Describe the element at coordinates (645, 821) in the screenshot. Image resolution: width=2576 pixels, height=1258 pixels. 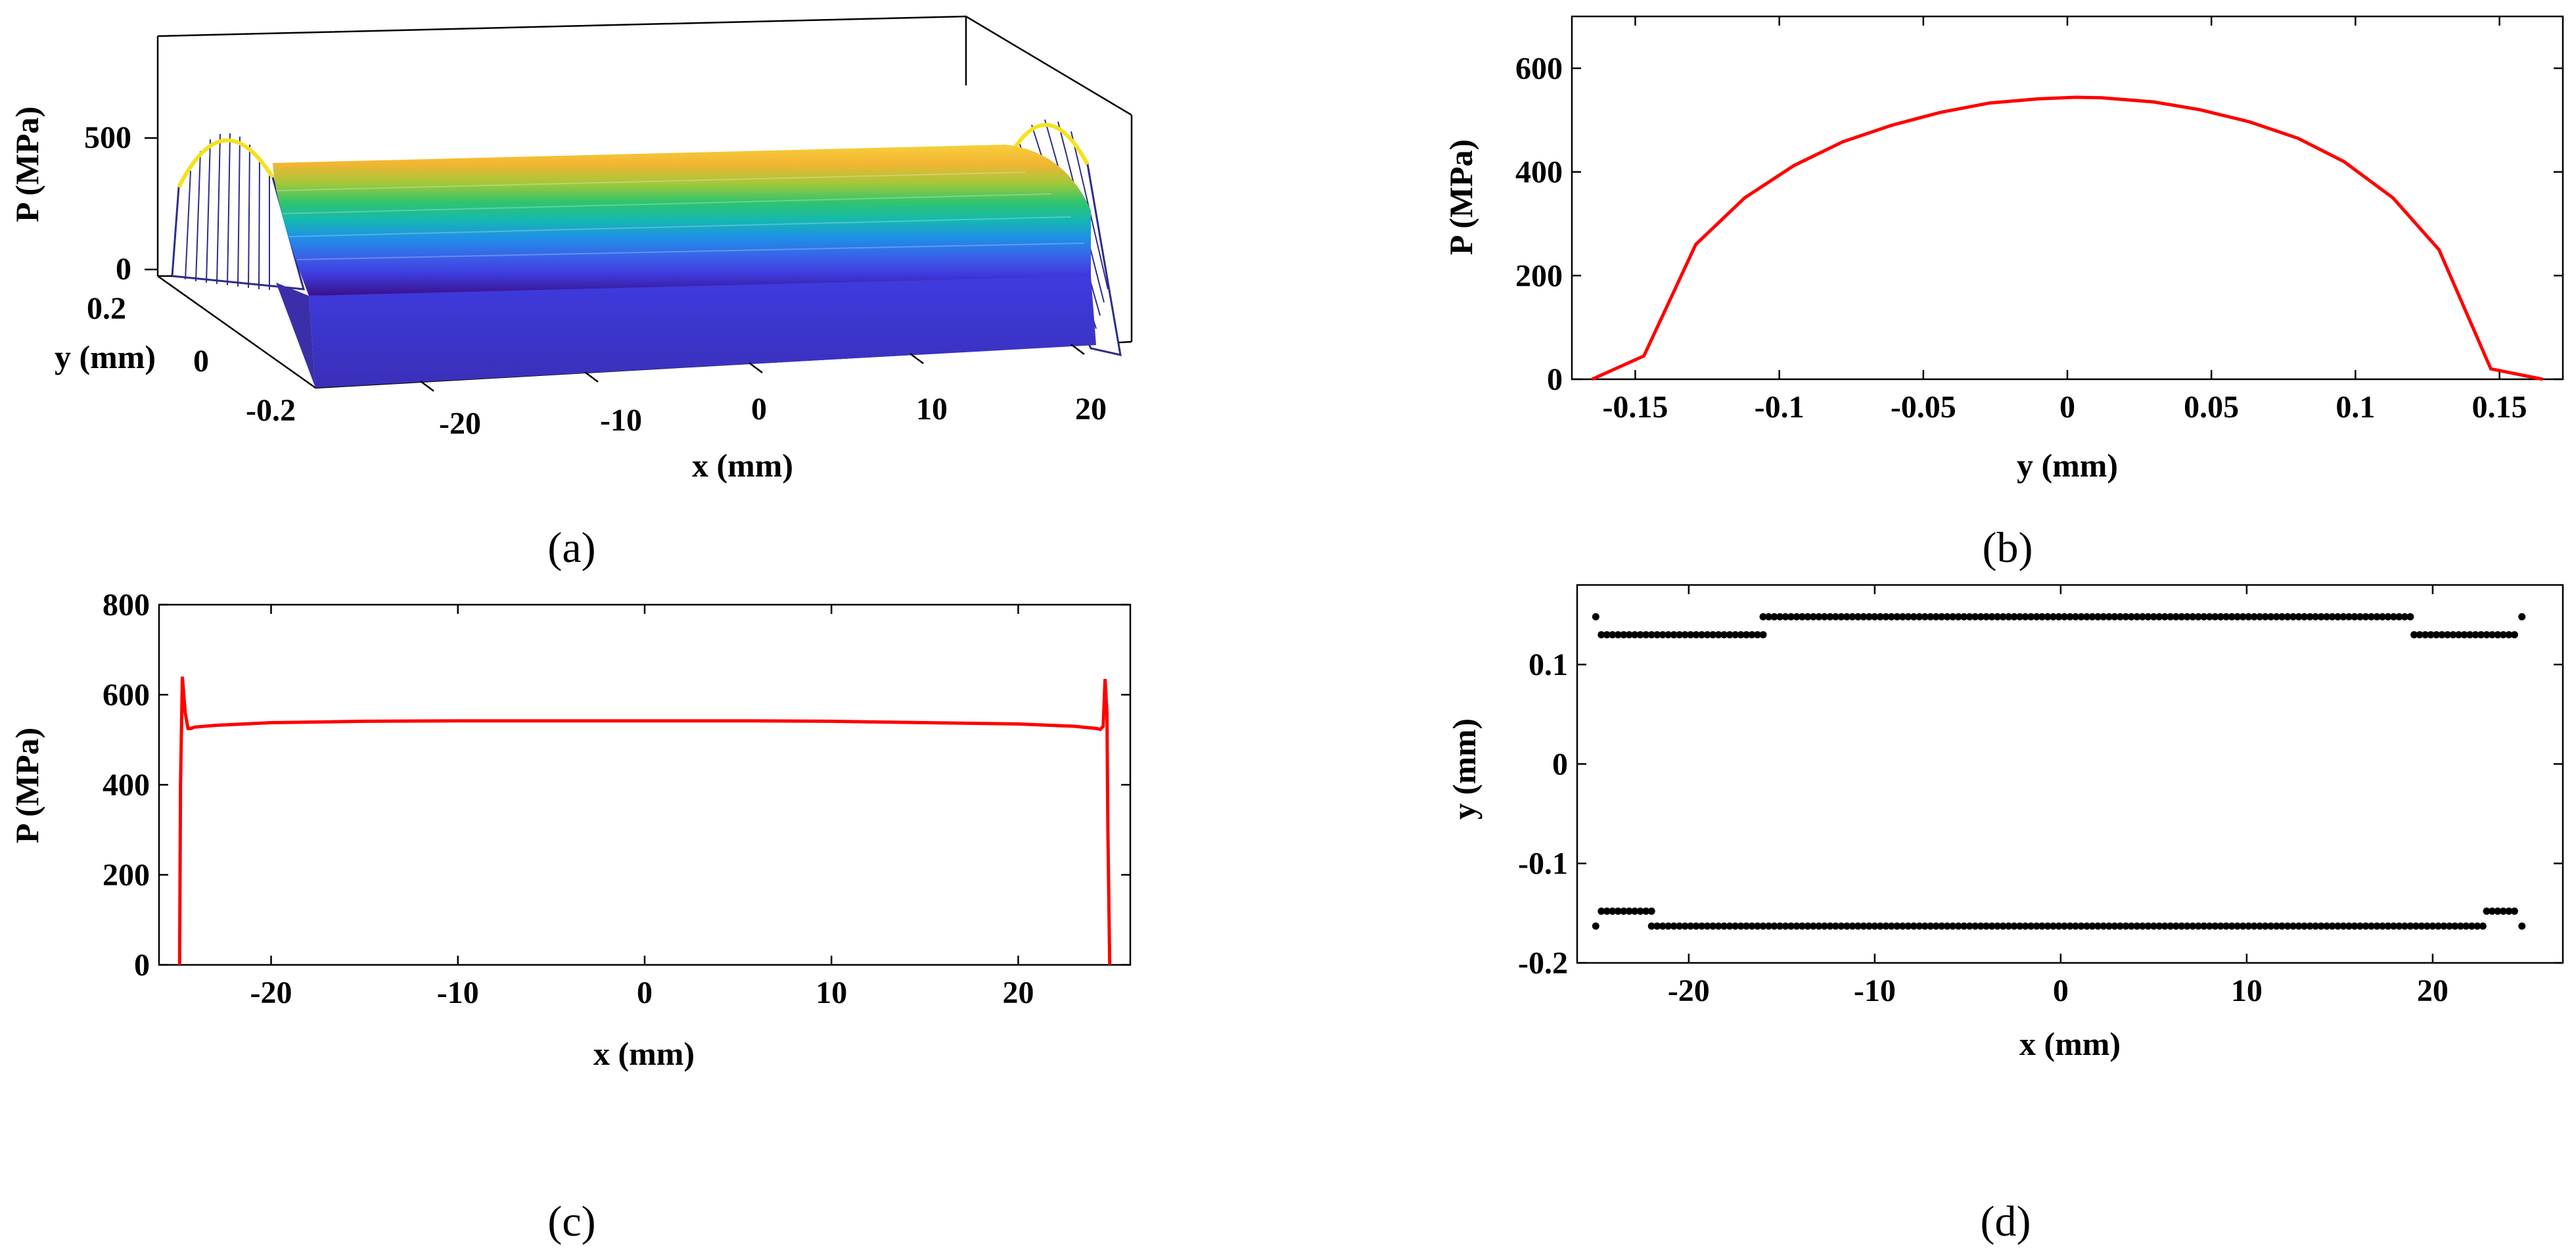
I see `c-series-line` at that location.